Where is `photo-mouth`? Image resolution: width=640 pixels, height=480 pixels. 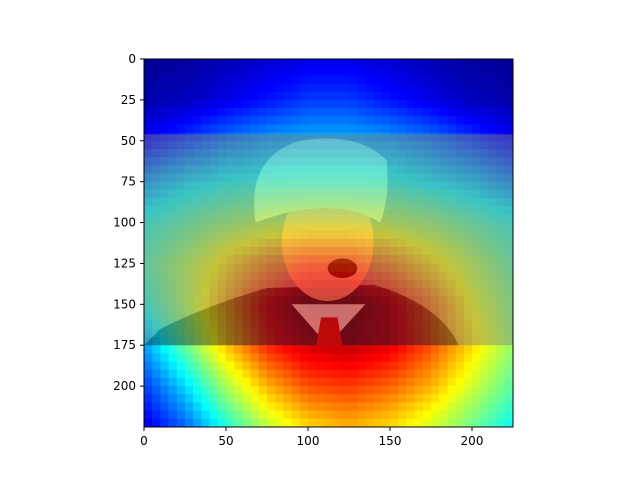
photo-mouth is located at coordinates (342, 268).